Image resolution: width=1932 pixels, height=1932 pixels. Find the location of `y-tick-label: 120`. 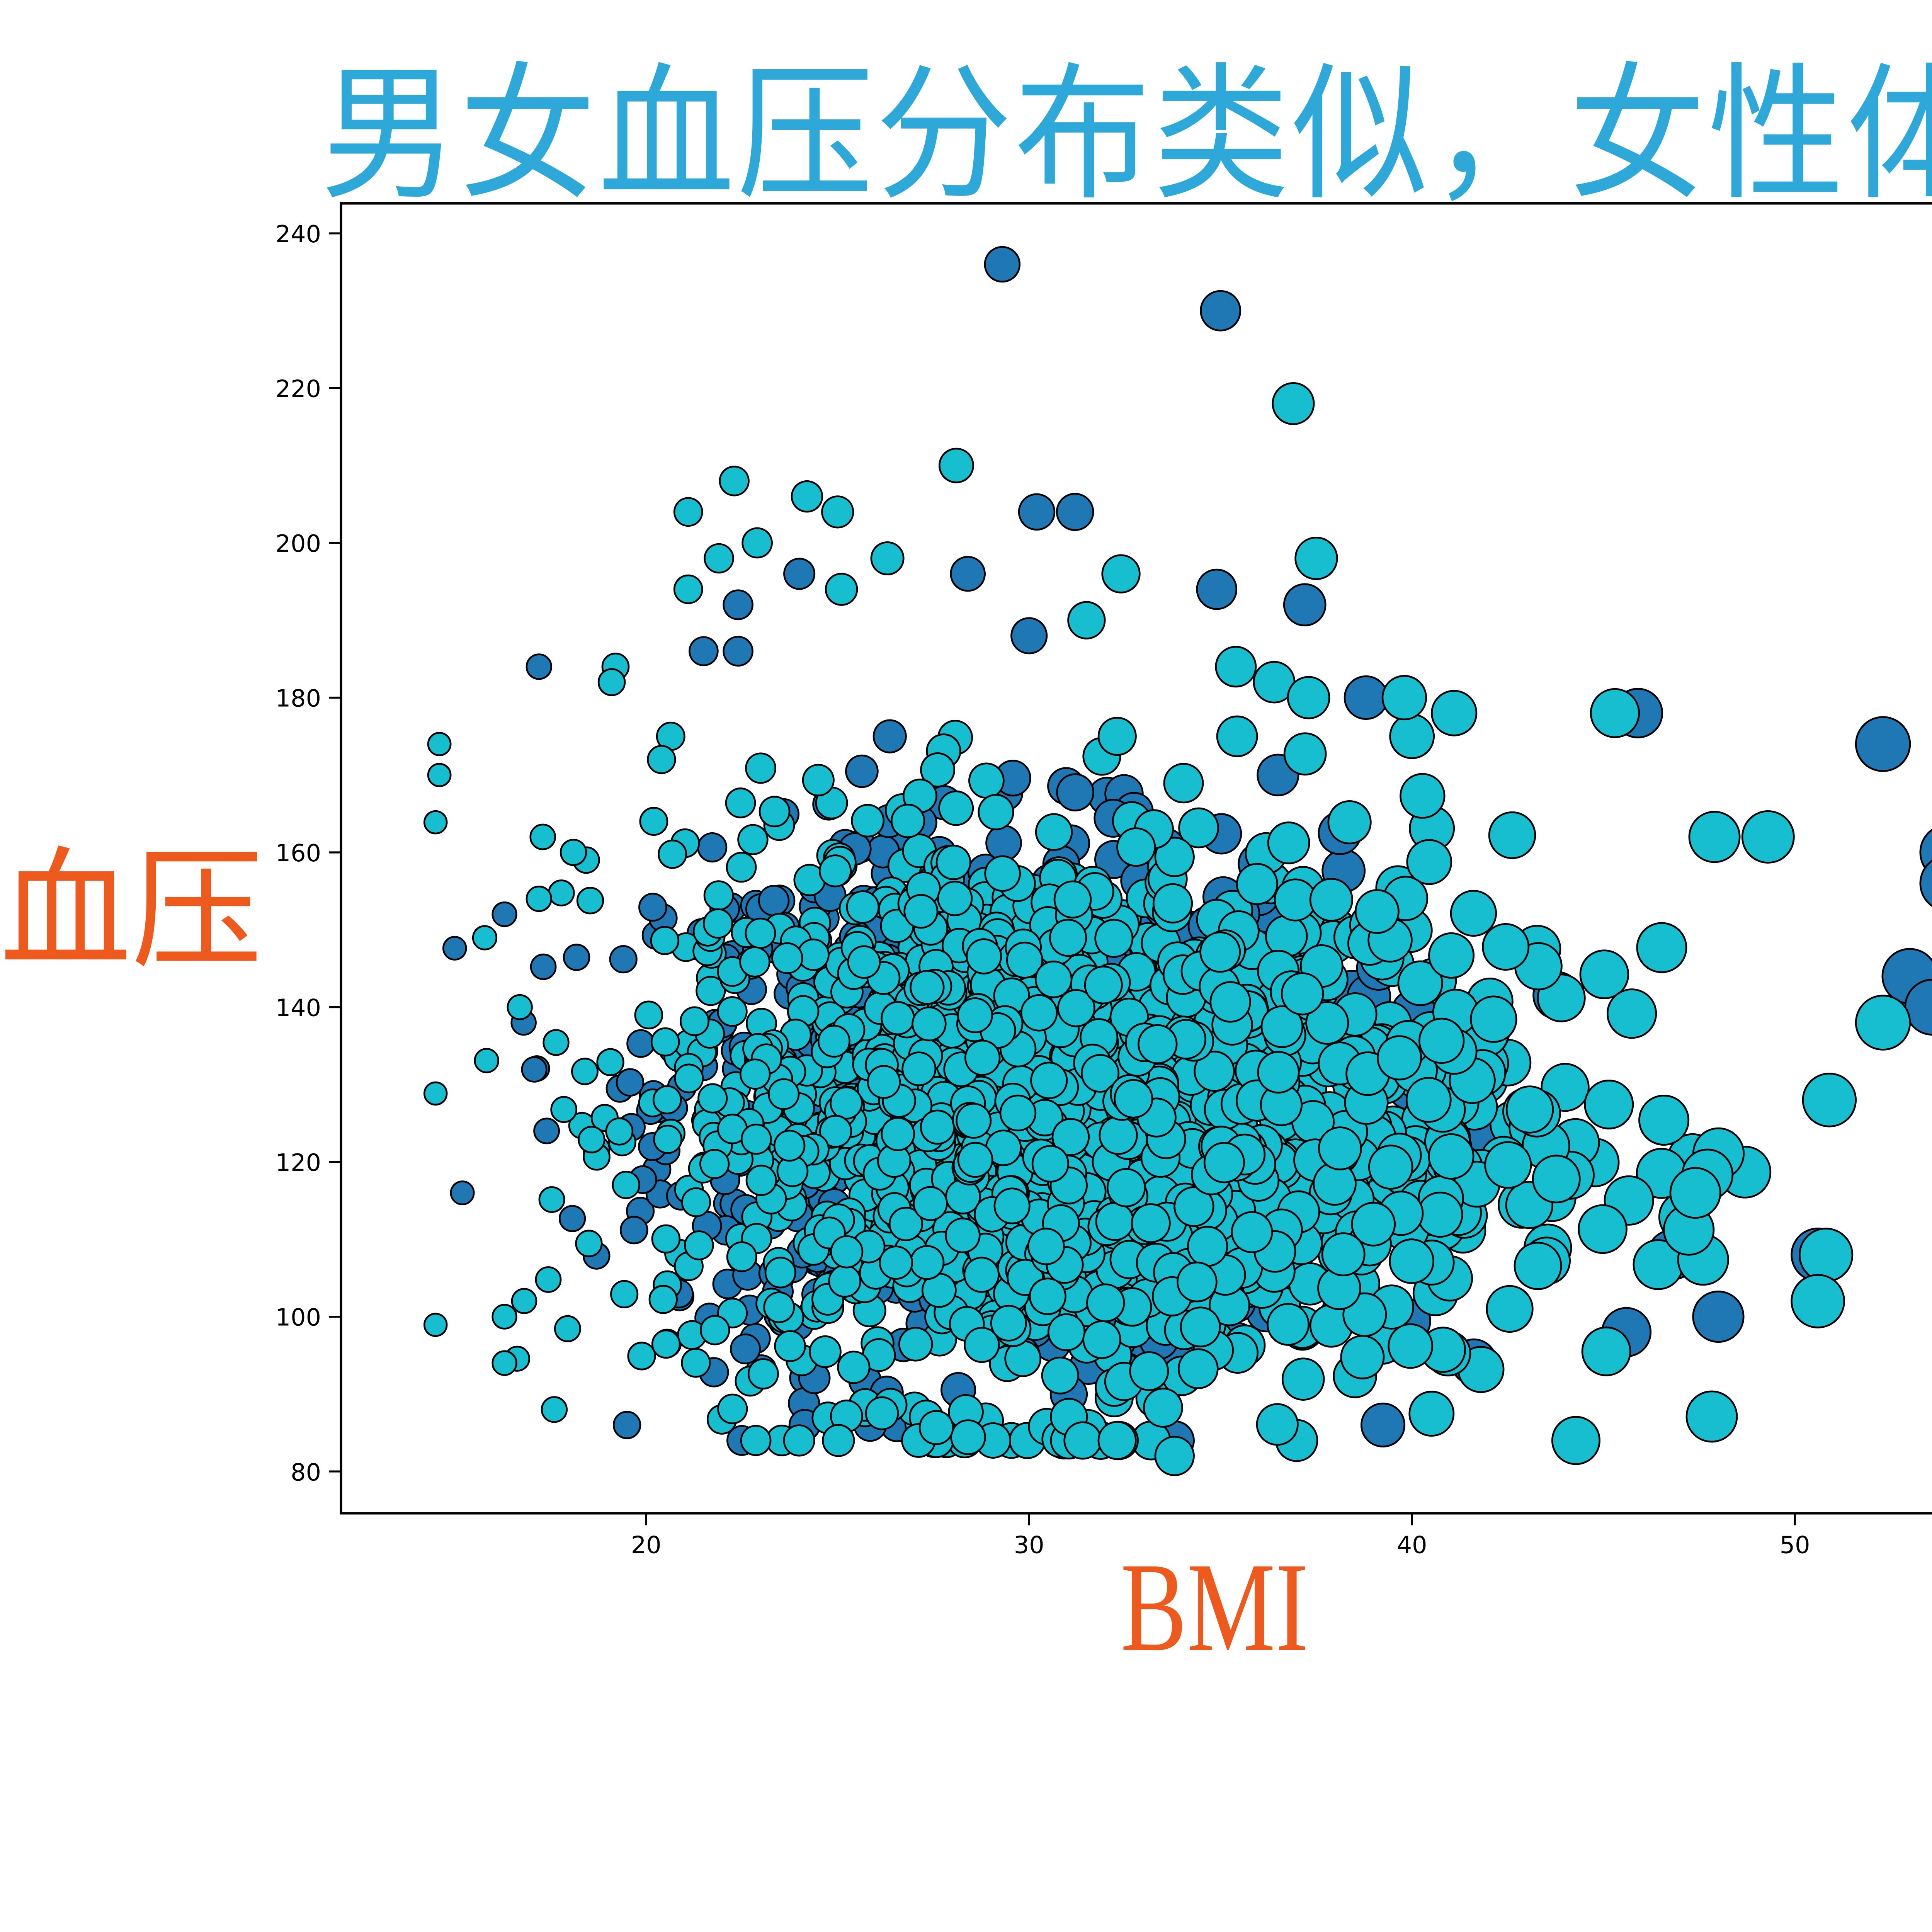

y-tick-label: 120 is located at coordinates (298, 1163).